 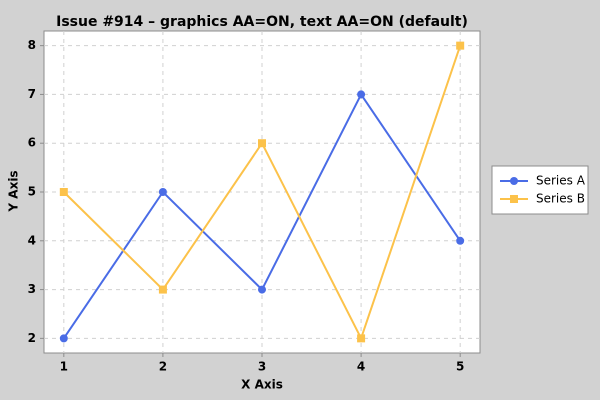 I want to click on y-tick-label: 8, so click(x=32, y=45).